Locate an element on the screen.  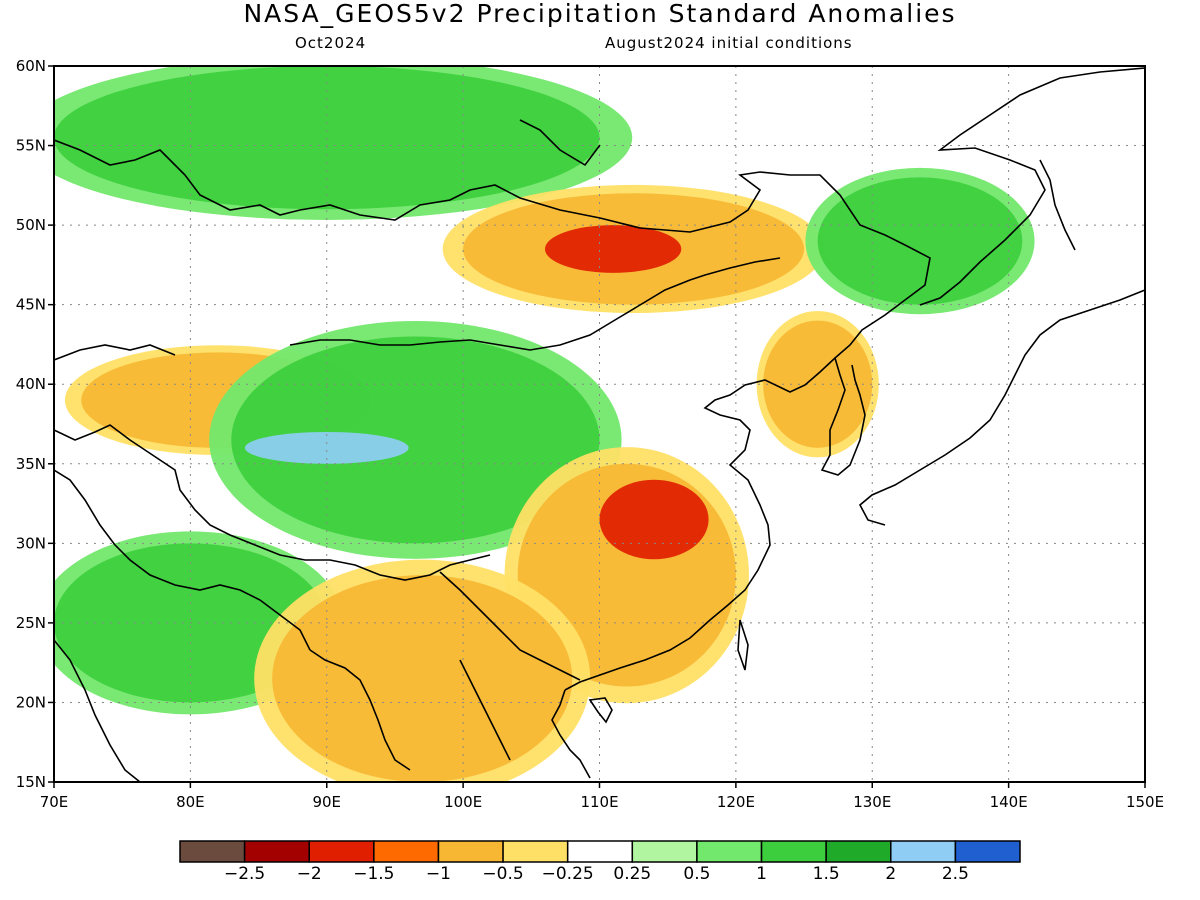
lat-tick-label: 25N is located at coordinates (31, 623).